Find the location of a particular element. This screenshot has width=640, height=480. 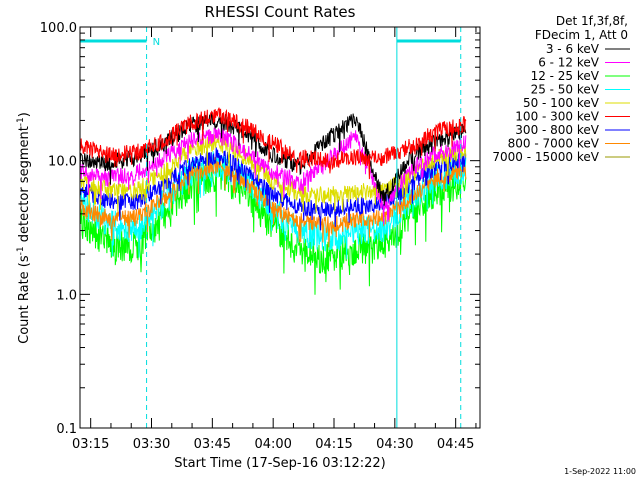

x-tick-label: 04:30 is located at coordinates (394, 444).